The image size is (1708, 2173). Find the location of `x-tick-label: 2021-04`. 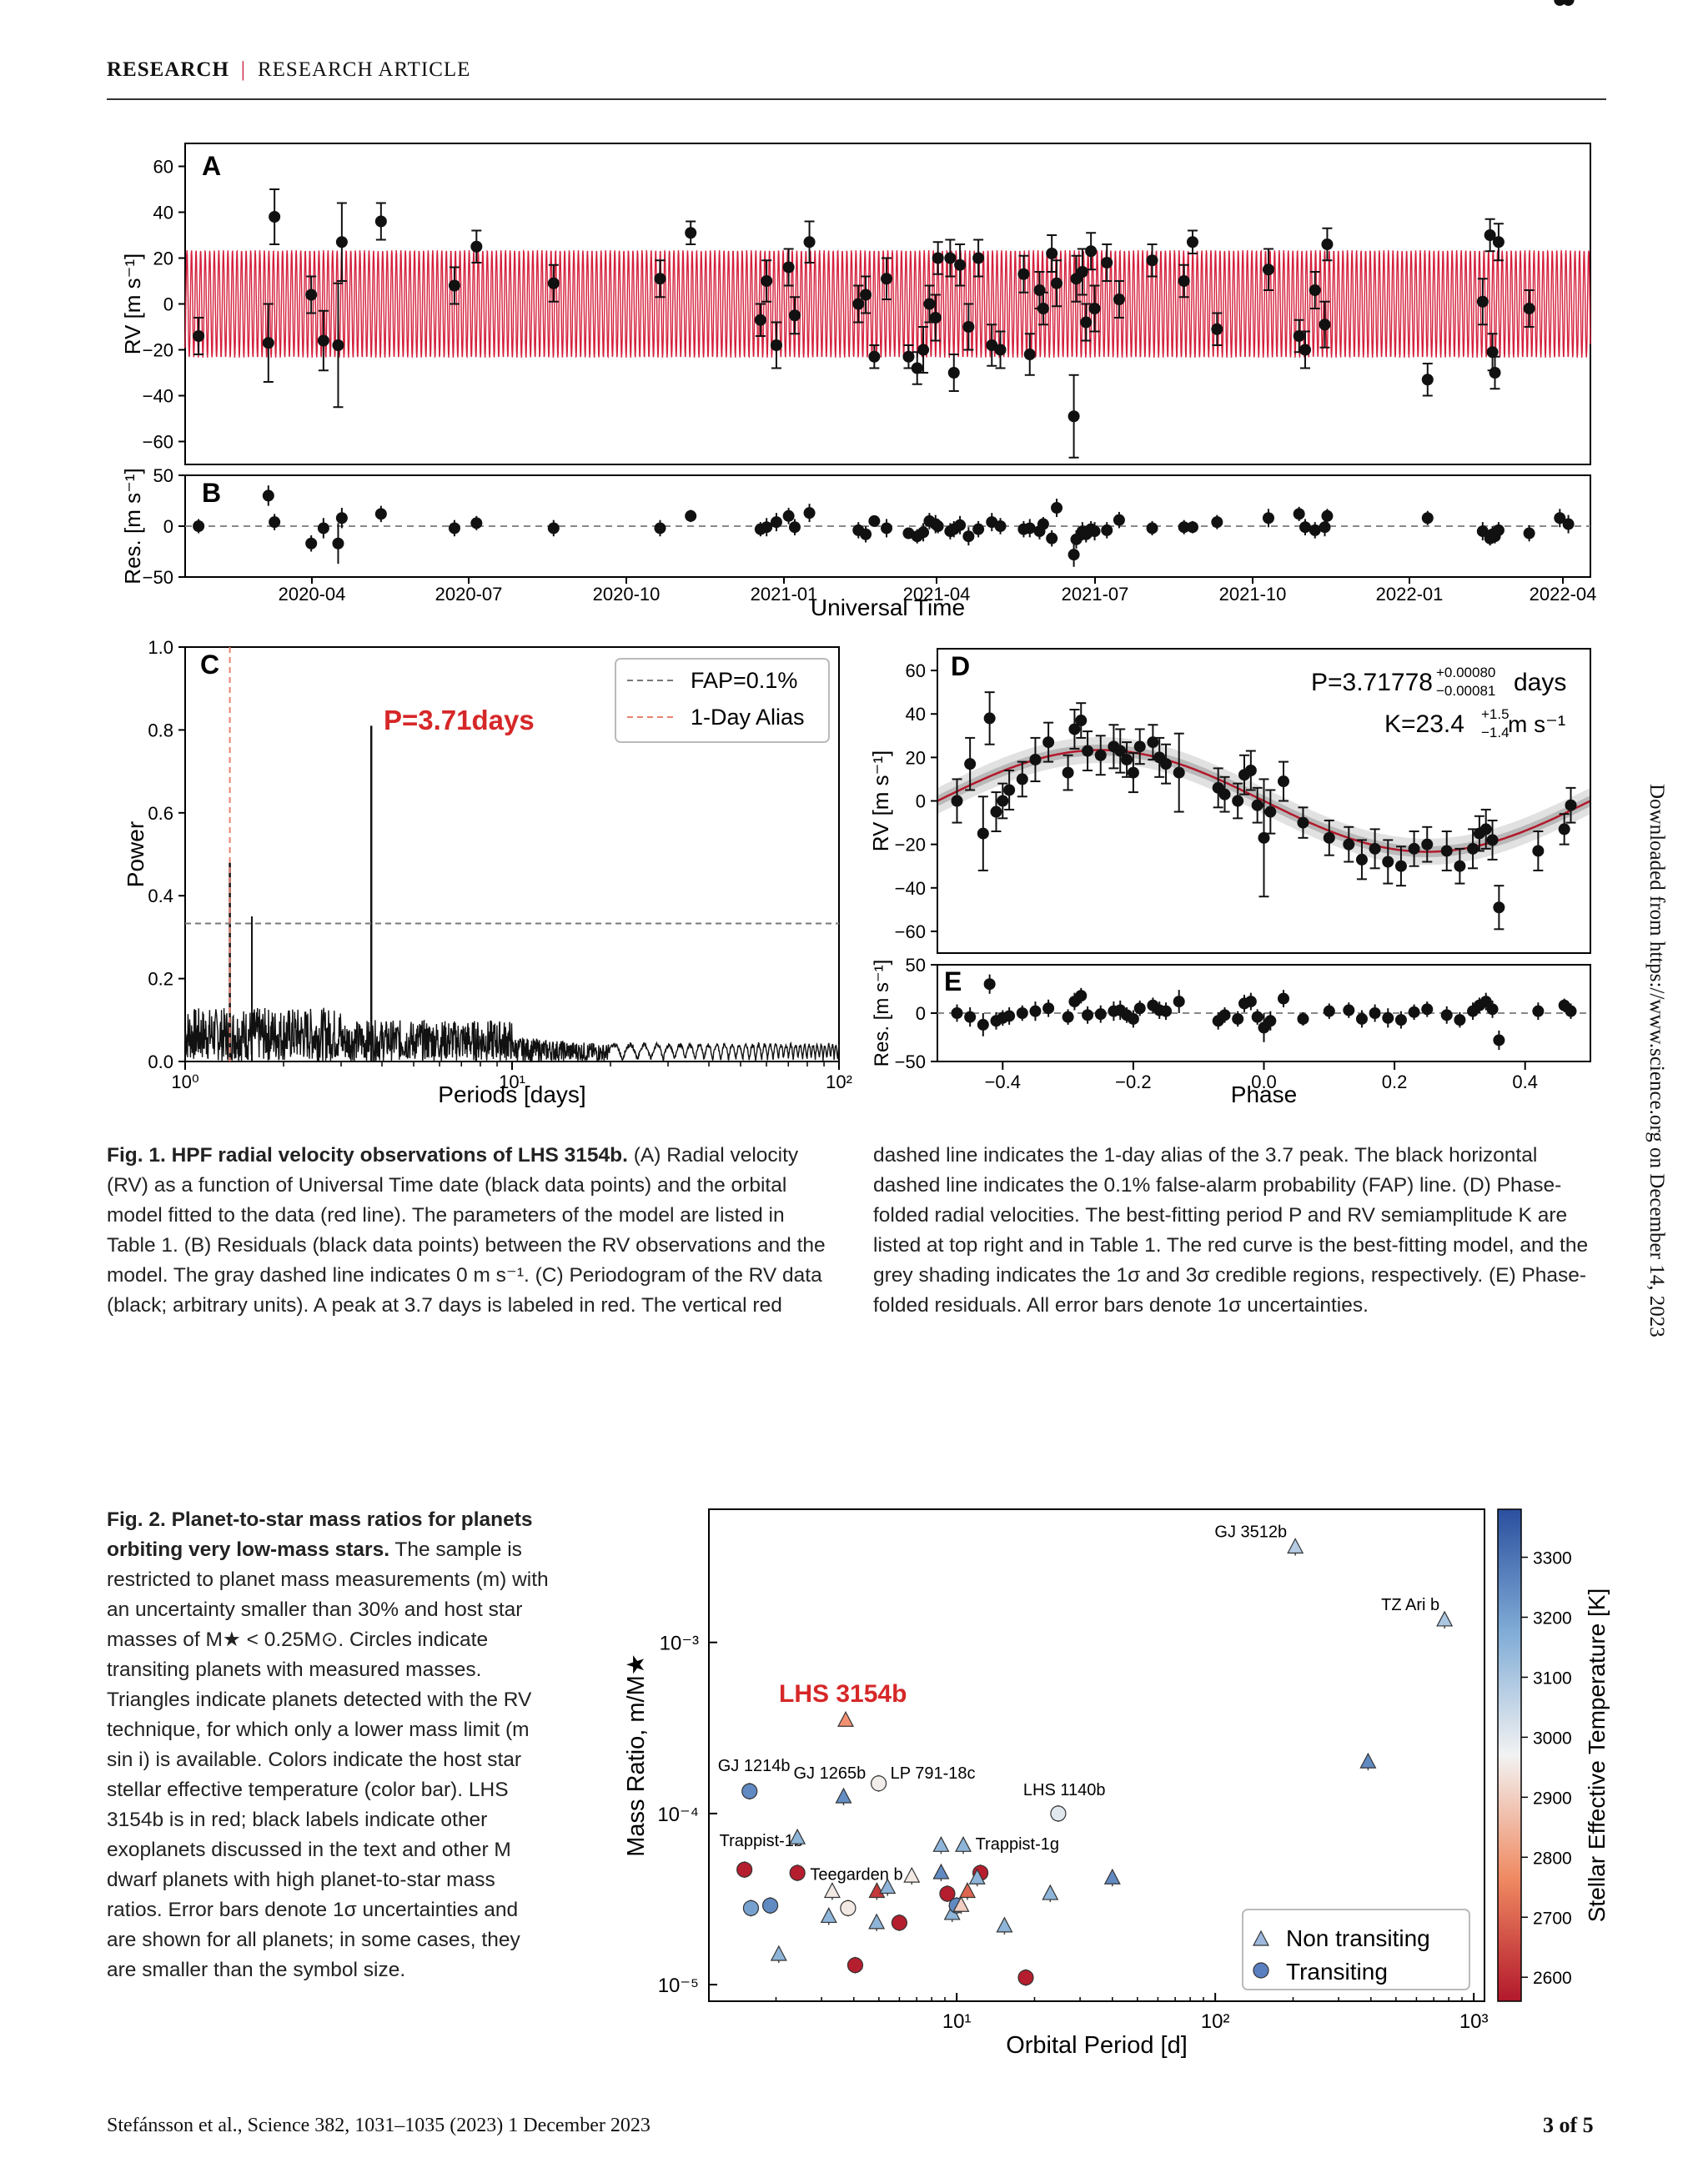

x-tick-label: 2021-04 is located at coordinates (937, 594).